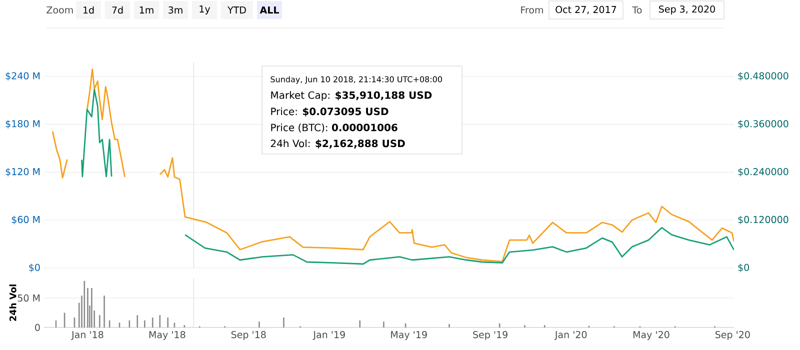 The image size is (800, 350). Describe the element at coordinates (329, 112) in the screenshot. I see `annotation: Price: $0.073095 USD` at that location.